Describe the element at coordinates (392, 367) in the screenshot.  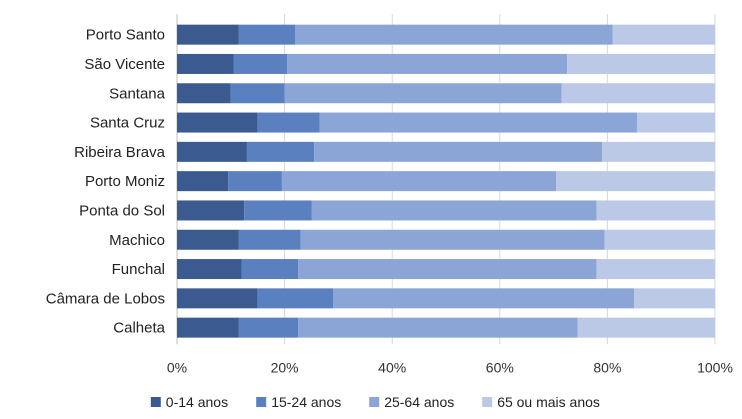
I see `x-tick-label: 40%` at that location.